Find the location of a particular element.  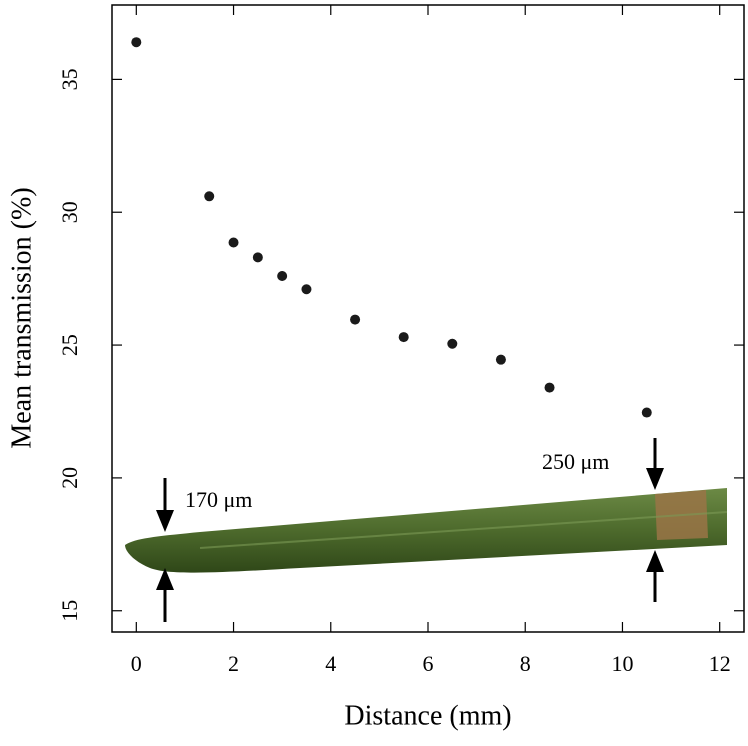

y-tick-label: 30 is located at coordinates (69, 212).